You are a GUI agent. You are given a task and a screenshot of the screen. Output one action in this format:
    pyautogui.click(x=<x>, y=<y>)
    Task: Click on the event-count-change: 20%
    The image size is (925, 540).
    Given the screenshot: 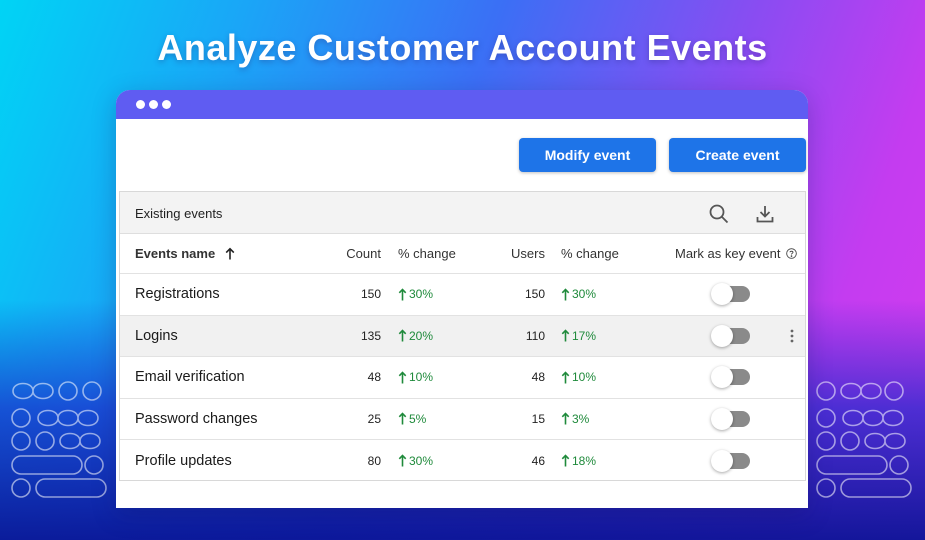 What is the action you would take?
    pyautogui.click(x=415, y=336)
    